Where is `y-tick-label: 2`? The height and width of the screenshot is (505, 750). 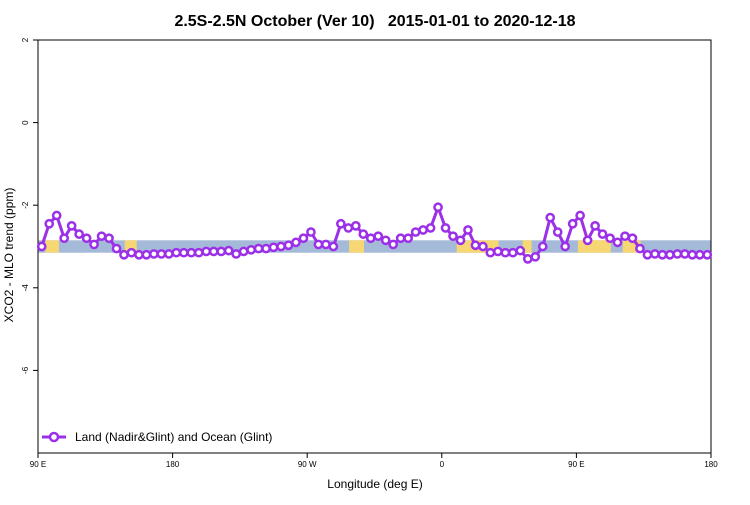
y-tick-label: 2 is located at coordinates (25, 39).